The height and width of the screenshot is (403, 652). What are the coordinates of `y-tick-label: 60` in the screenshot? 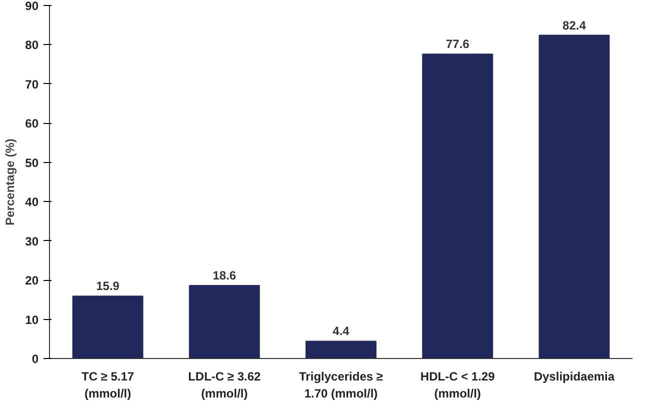 It's located at (32, 123).